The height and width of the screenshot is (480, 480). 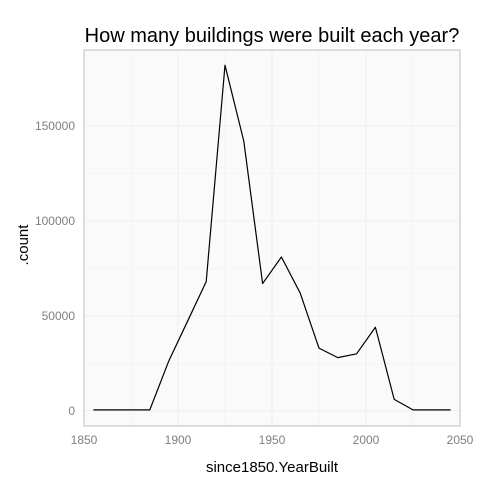 What do you see at coordinates (23, 245) in the screenshot?
I see `y-axis-title: .count` at bounding box center [23, 245].